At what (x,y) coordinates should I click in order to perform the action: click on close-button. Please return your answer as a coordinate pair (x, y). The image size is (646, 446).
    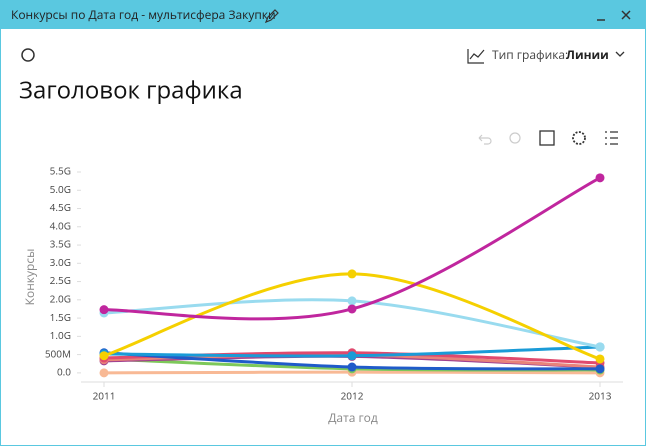
    Looking at the image, I should click on (626, 15).